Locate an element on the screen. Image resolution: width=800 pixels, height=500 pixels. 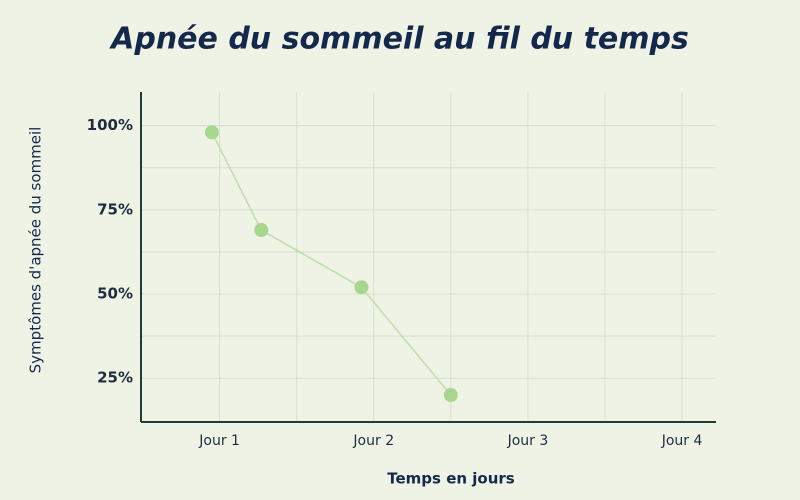
y-axis-label: Symptômes d'apnée du sommeil is located at coordinates (36, 250).